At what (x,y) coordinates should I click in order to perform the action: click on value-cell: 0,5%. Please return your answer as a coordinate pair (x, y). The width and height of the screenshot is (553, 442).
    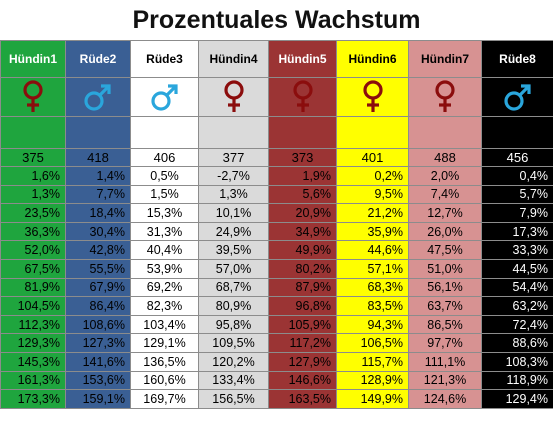
    Looking at the image, I should click on (164, 176).